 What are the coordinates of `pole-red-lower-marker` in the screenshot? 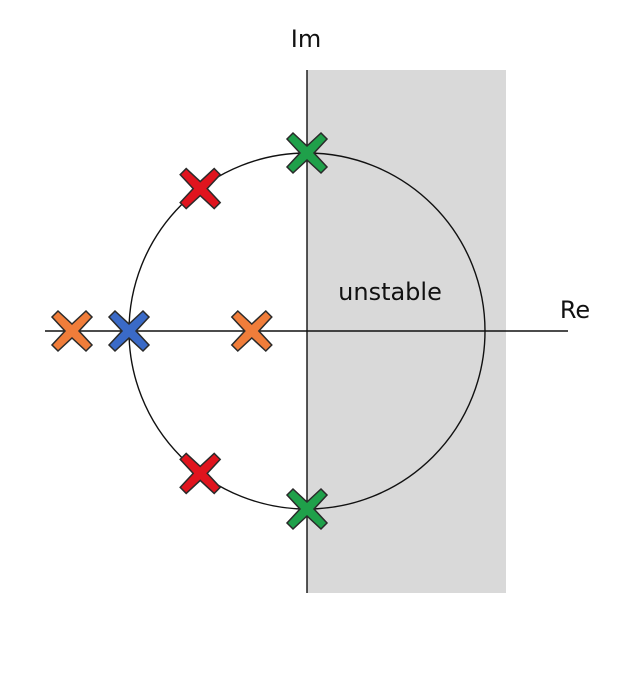 It's located at (200, 473).